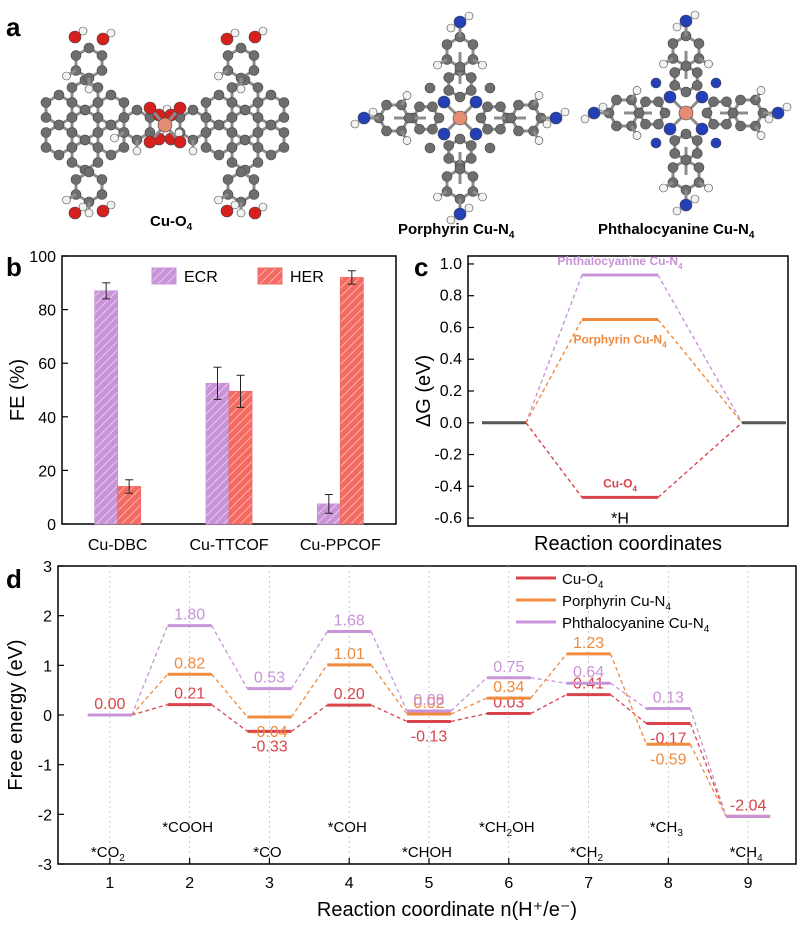 The height and width of the screenshot is (928, 800). Describe the element at coordinates (508, 667) in the screenshot. I see `value-label: 0.75` at that location.